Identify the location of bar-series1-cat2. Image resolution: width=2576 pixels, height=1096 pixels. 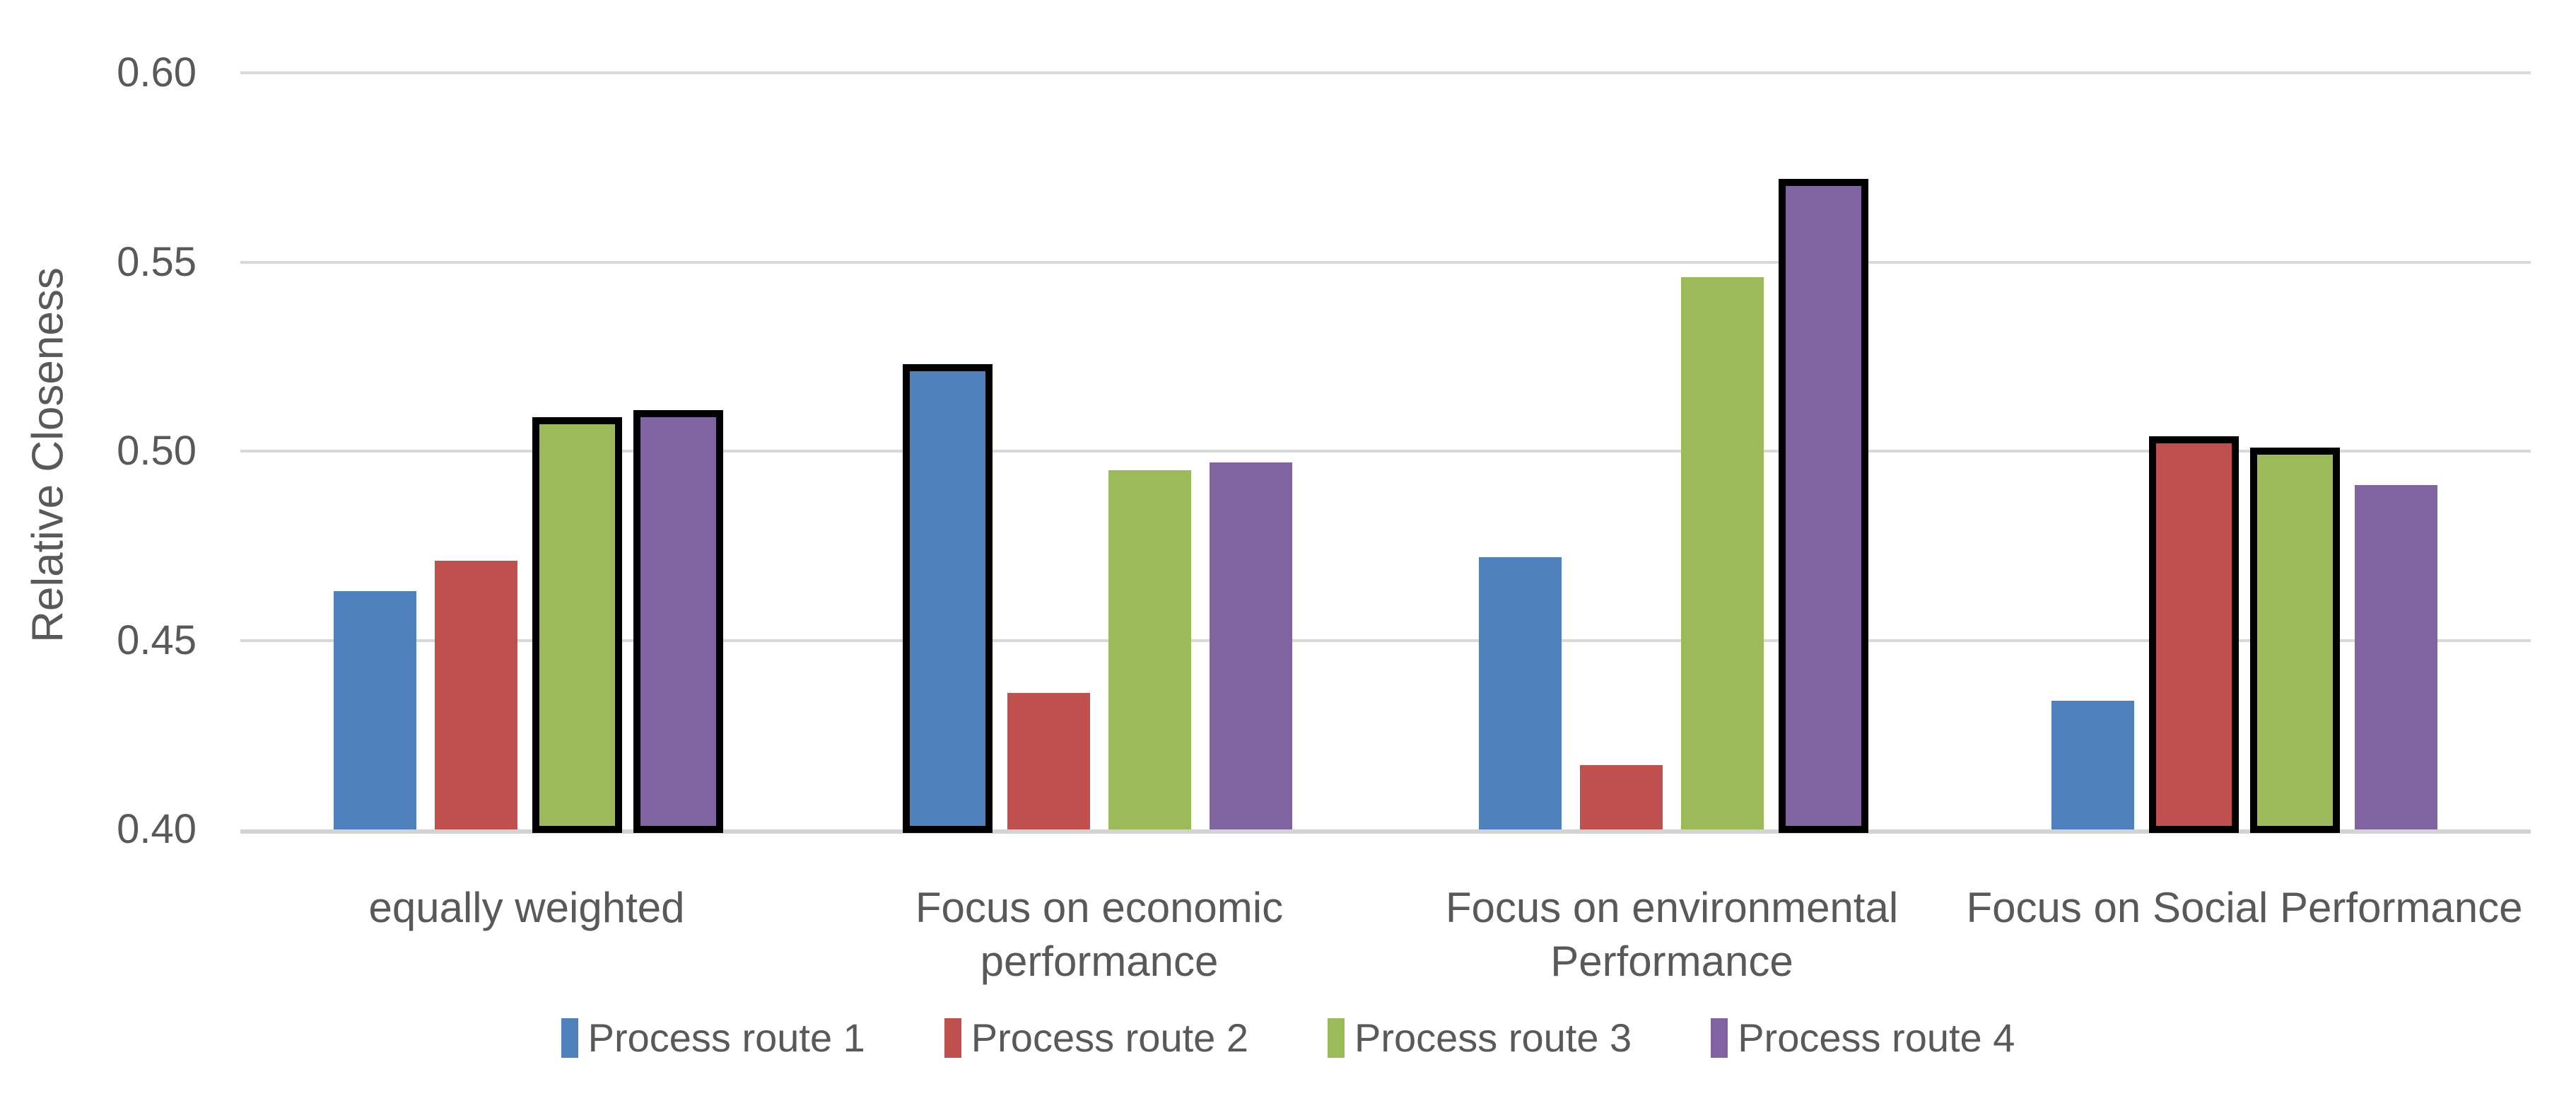
(948, 598).